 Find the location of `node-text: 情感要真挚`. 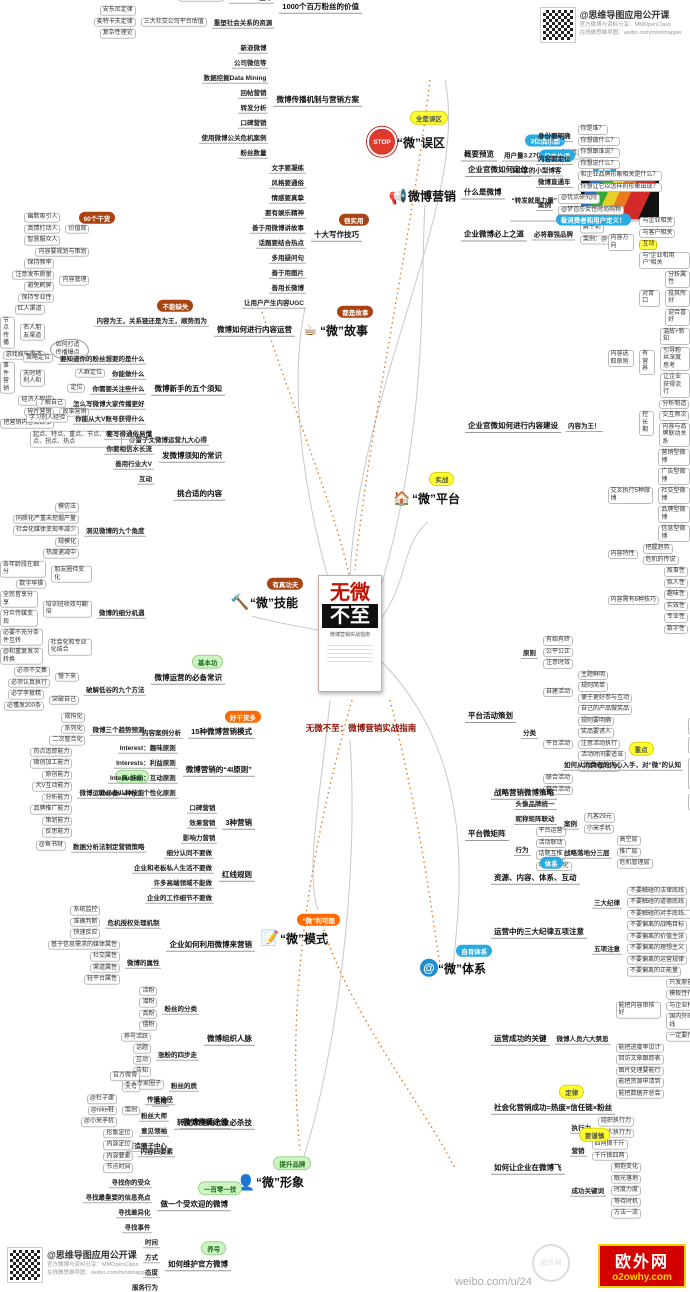

node-text: 情感要真挚 is located at coordinates (287, 198).